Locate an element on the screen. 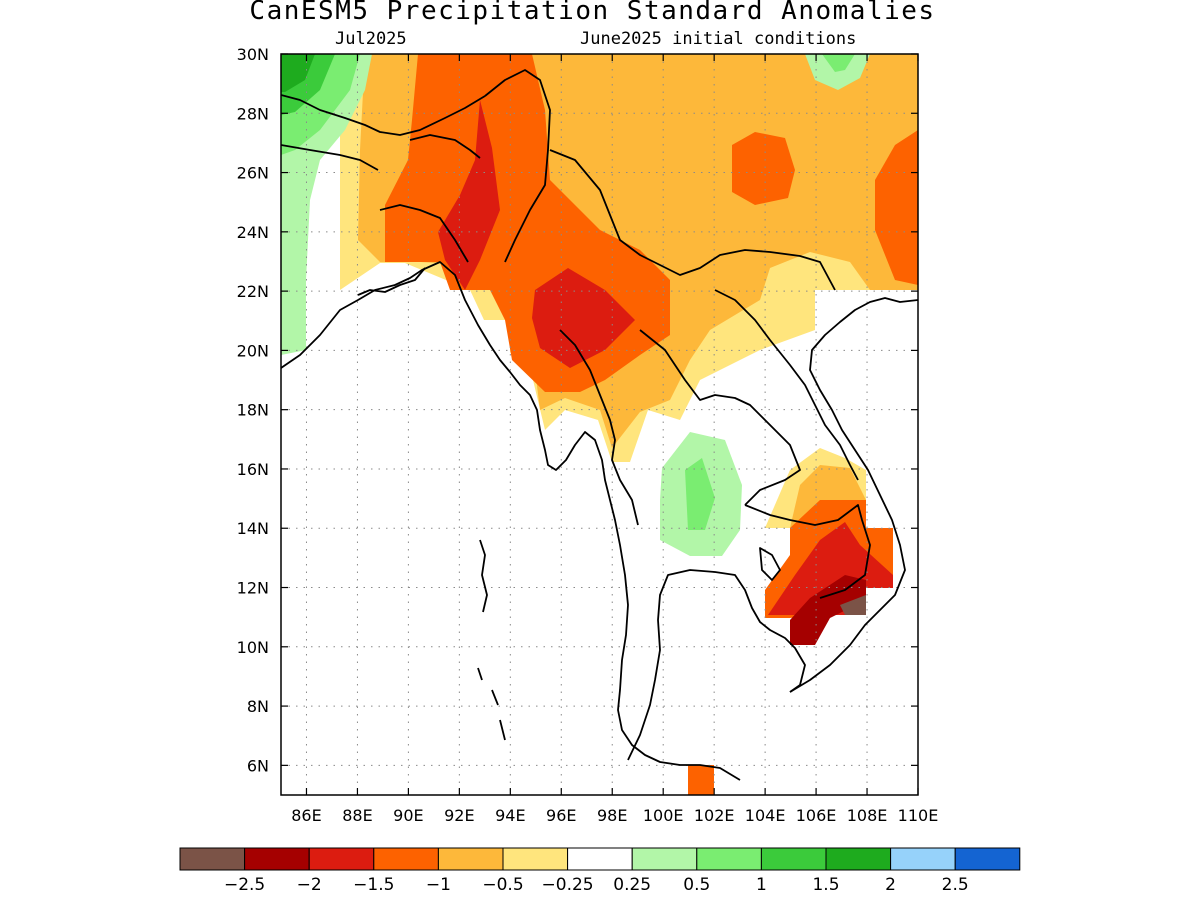 The image size is (1200, 900). border-laos-vietnam is located at coordinates (786, 385).